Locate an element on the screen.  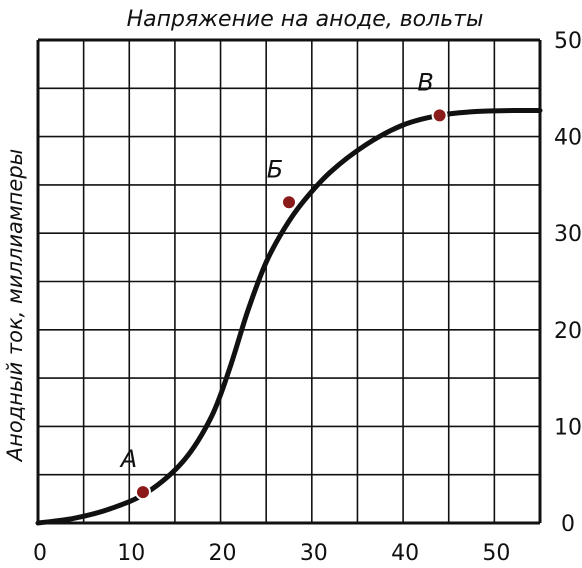
y-tick-label: 30 is located at coordinates (568, 234).